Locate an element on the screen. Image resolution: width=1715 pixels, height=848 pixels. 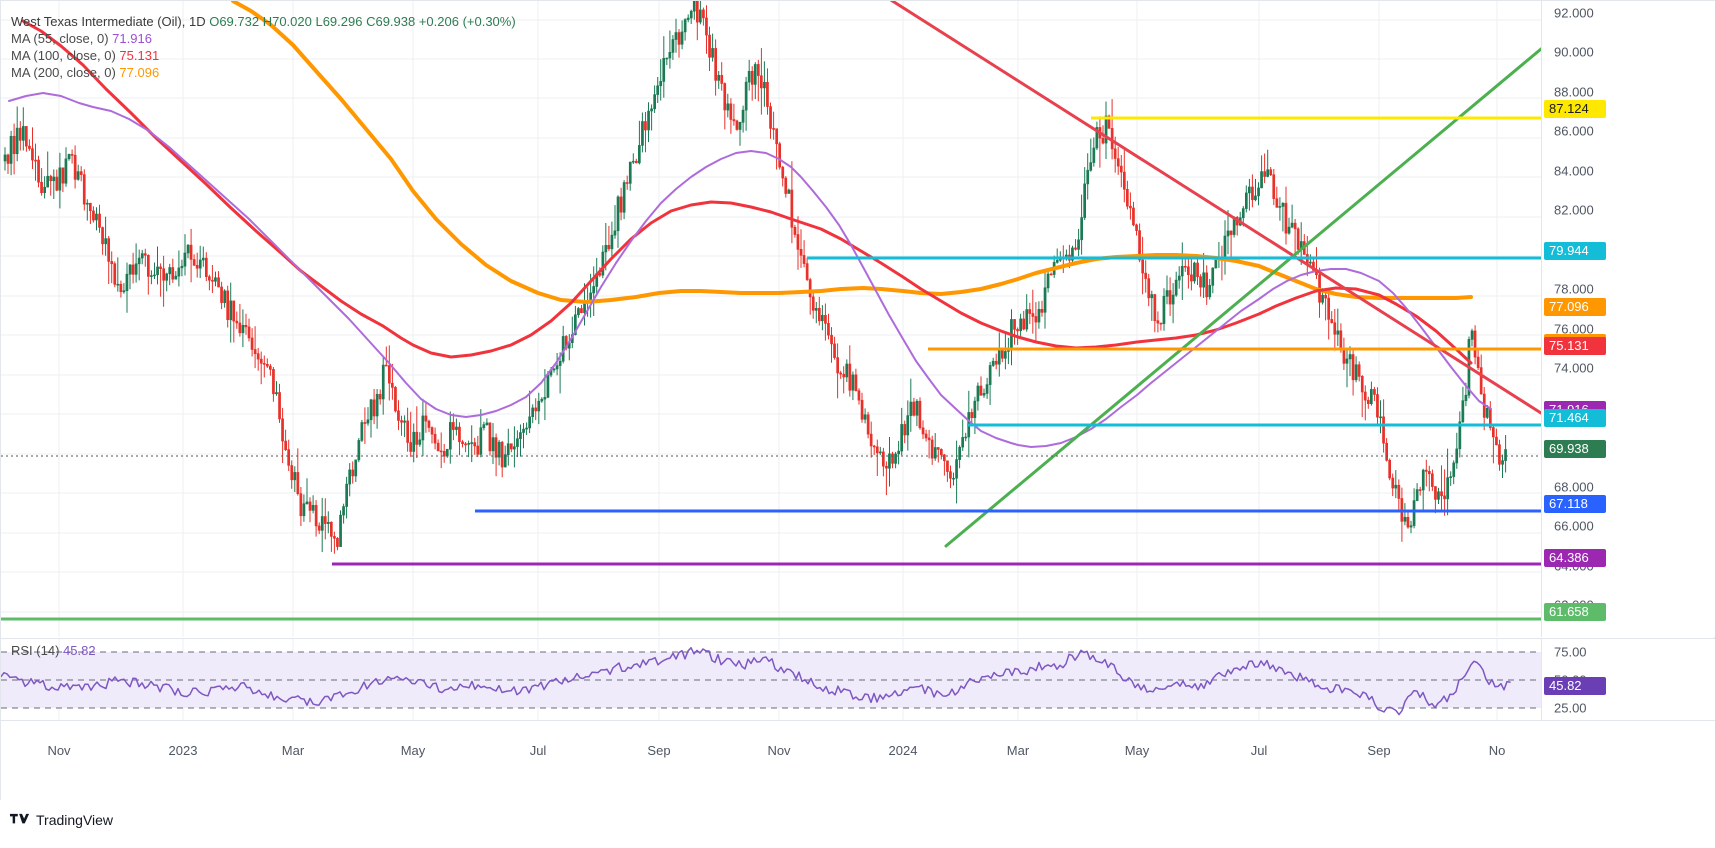
tradingview-logo: TradingView is located at coordinates (61, 820).